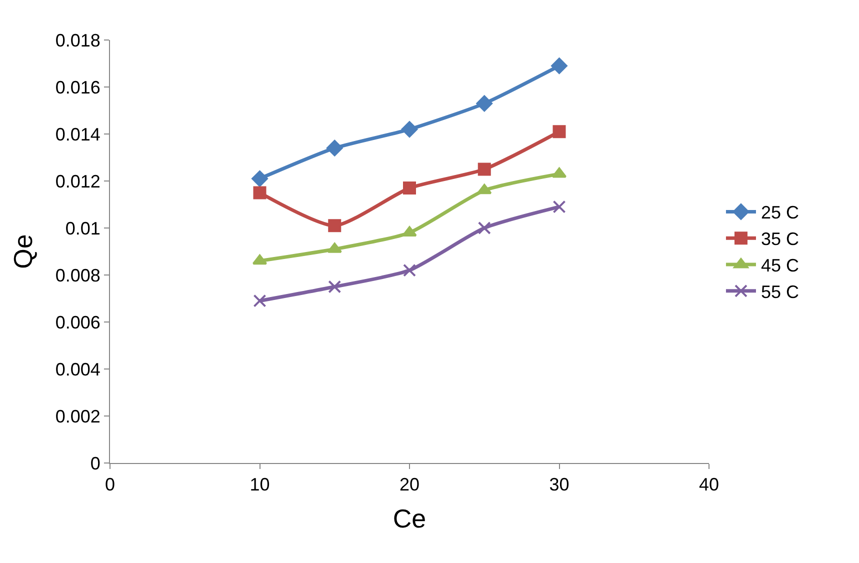 This screenshot has height=563, width=859. I want to click on y-tick-label: 0.014, so click(77, 134).